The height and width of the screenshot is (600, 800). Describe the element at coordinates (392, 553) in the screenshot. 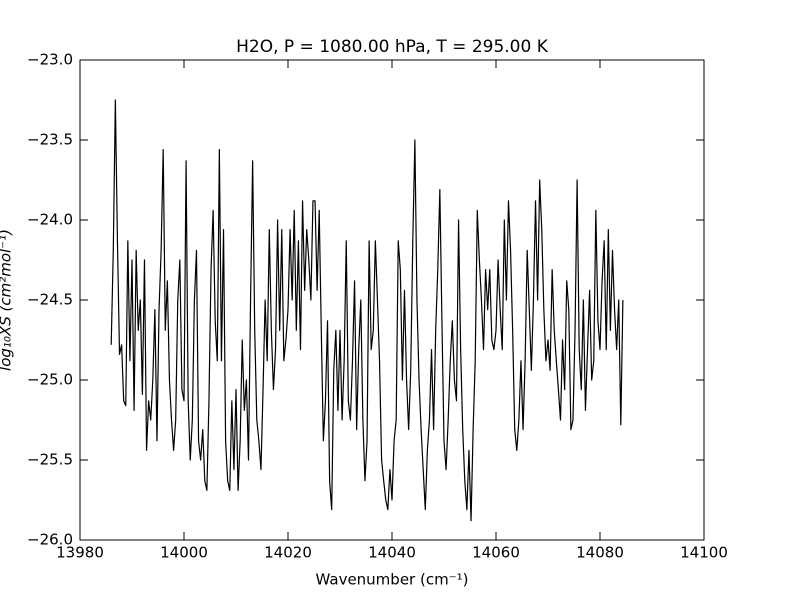

I see `x-tick-label: 14040` at that location.